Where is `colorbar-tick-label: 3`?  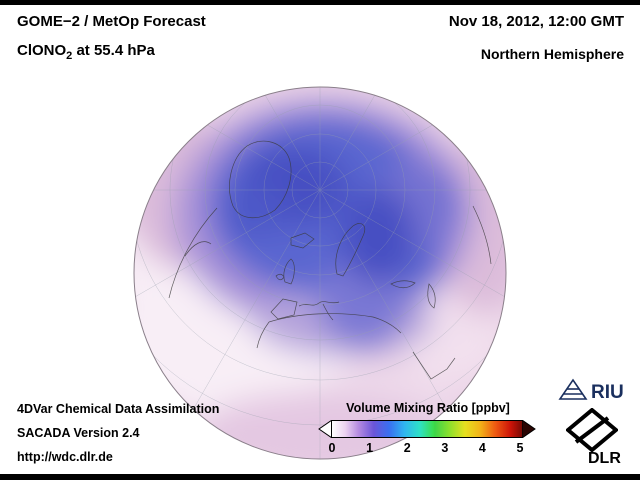
colorbar-tick-label: 3 is located at coordinates (445, 448).